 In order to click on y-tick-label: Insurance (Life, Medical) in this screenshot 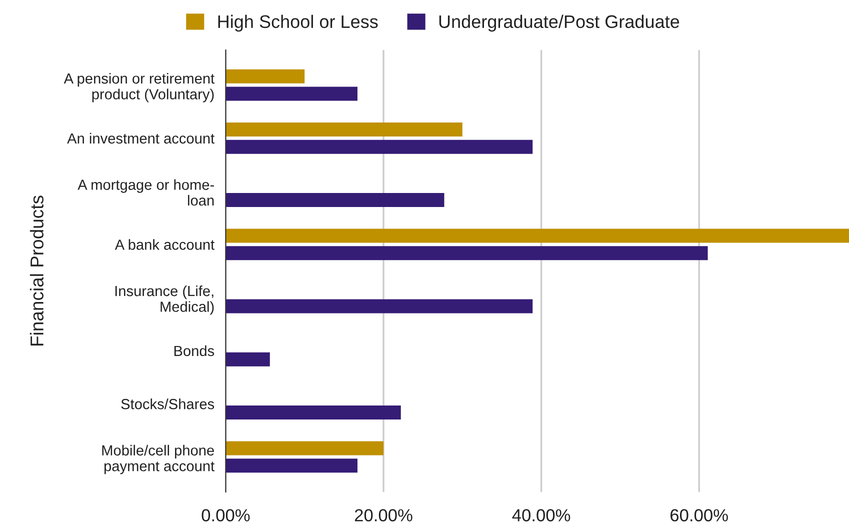, I will do `click(164, 300)`.